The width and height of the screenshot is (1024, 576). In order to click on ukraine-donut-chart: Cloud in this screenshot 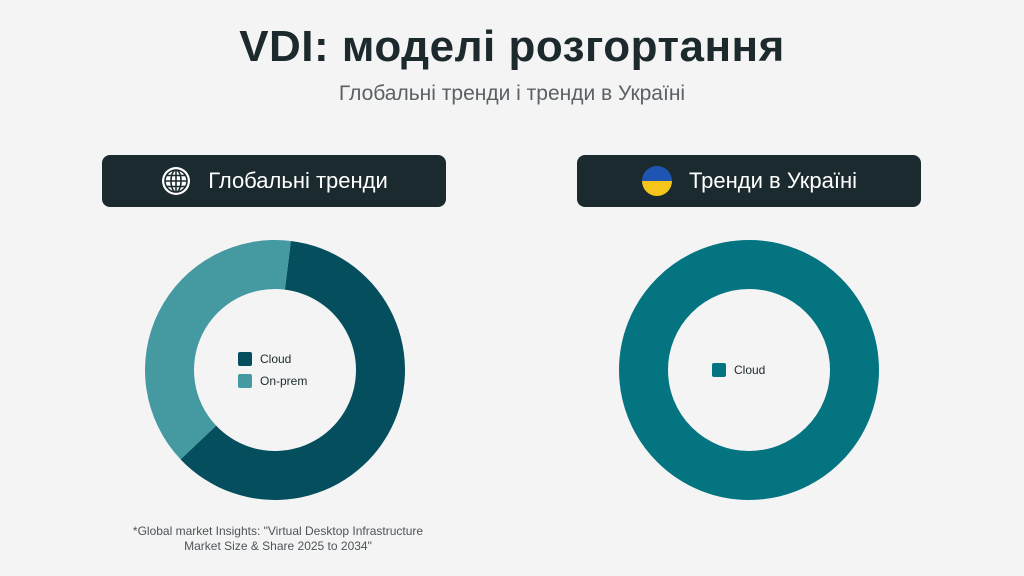, I will do `click(749, 370)`.